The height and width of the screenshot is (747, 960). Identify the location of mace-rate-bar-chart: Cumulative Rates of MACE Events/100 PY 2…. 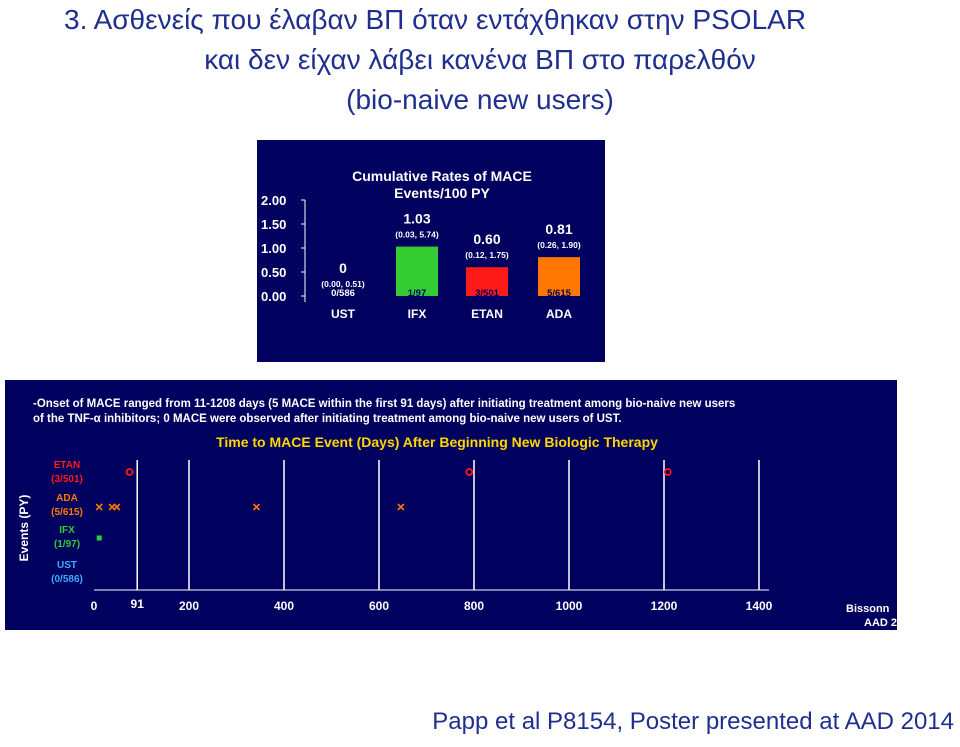
(431, 251).